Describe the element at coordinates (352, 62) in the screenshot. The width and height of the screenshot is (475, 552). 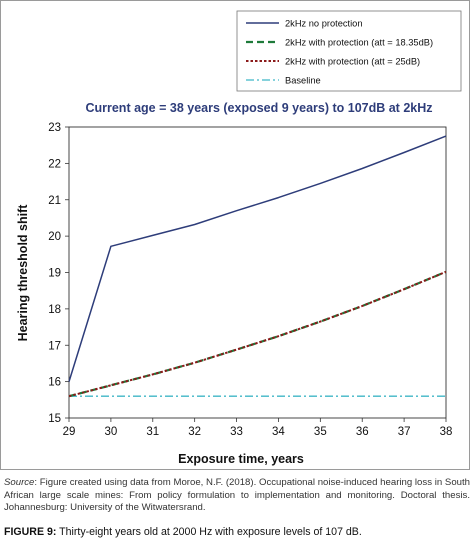
I see `legend-label-2: 2kHz with protection (att = 25dB)` at that location.